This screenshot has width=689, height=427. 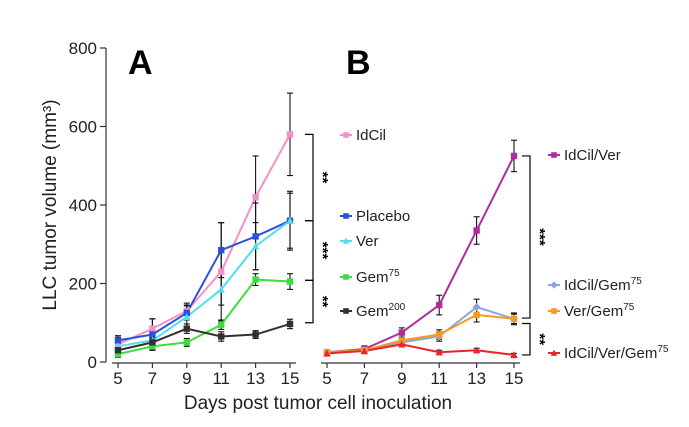 I want to click on legend-label: Gem200, so click(x=381, y=311).